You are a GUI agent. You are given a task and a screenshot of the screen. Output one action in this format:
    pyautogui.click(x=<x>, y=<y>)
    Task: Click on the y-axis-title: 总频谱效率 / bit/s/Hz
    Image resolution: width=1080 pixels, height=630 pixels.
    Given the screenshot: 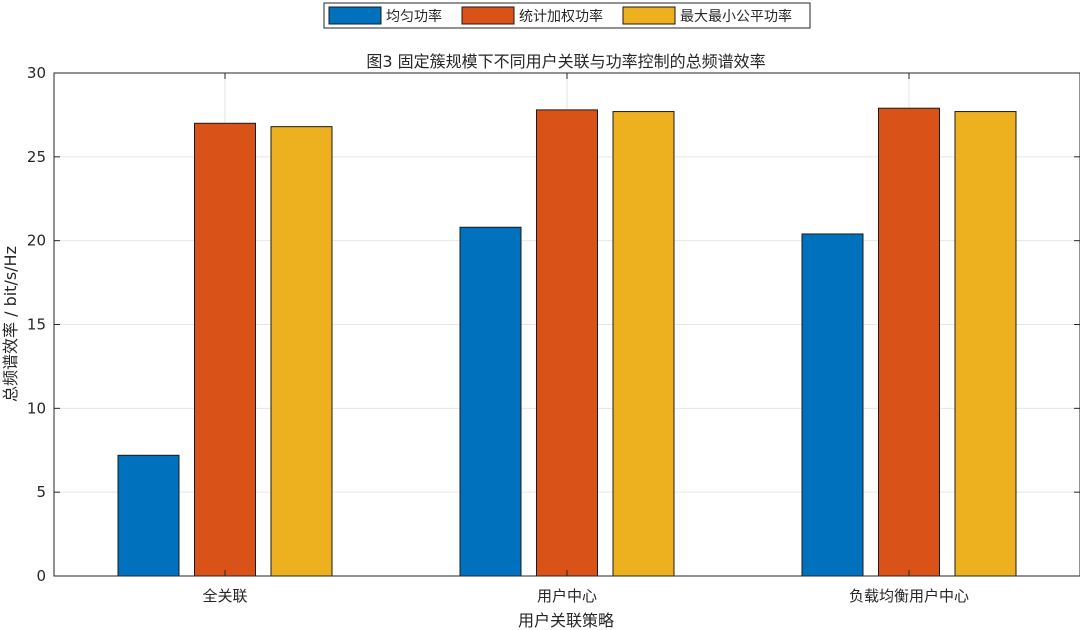 What is the action you would take?
    pyautogui.click(x=10, y=324)
    